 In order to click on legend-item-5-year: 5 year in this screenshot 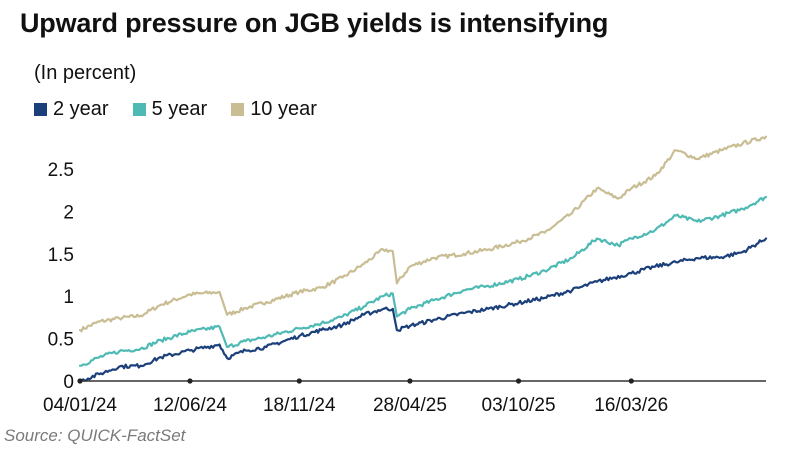, I will do `click(170, 109)`.